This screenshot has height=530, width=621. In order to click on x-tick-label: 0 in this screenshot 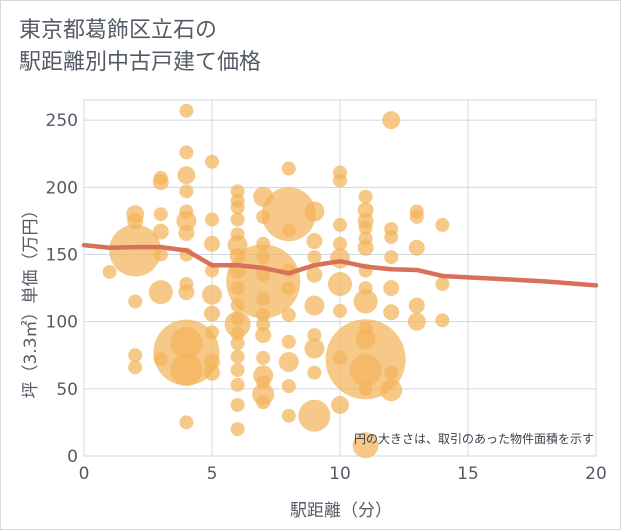, I will do `click(84, 474)`.